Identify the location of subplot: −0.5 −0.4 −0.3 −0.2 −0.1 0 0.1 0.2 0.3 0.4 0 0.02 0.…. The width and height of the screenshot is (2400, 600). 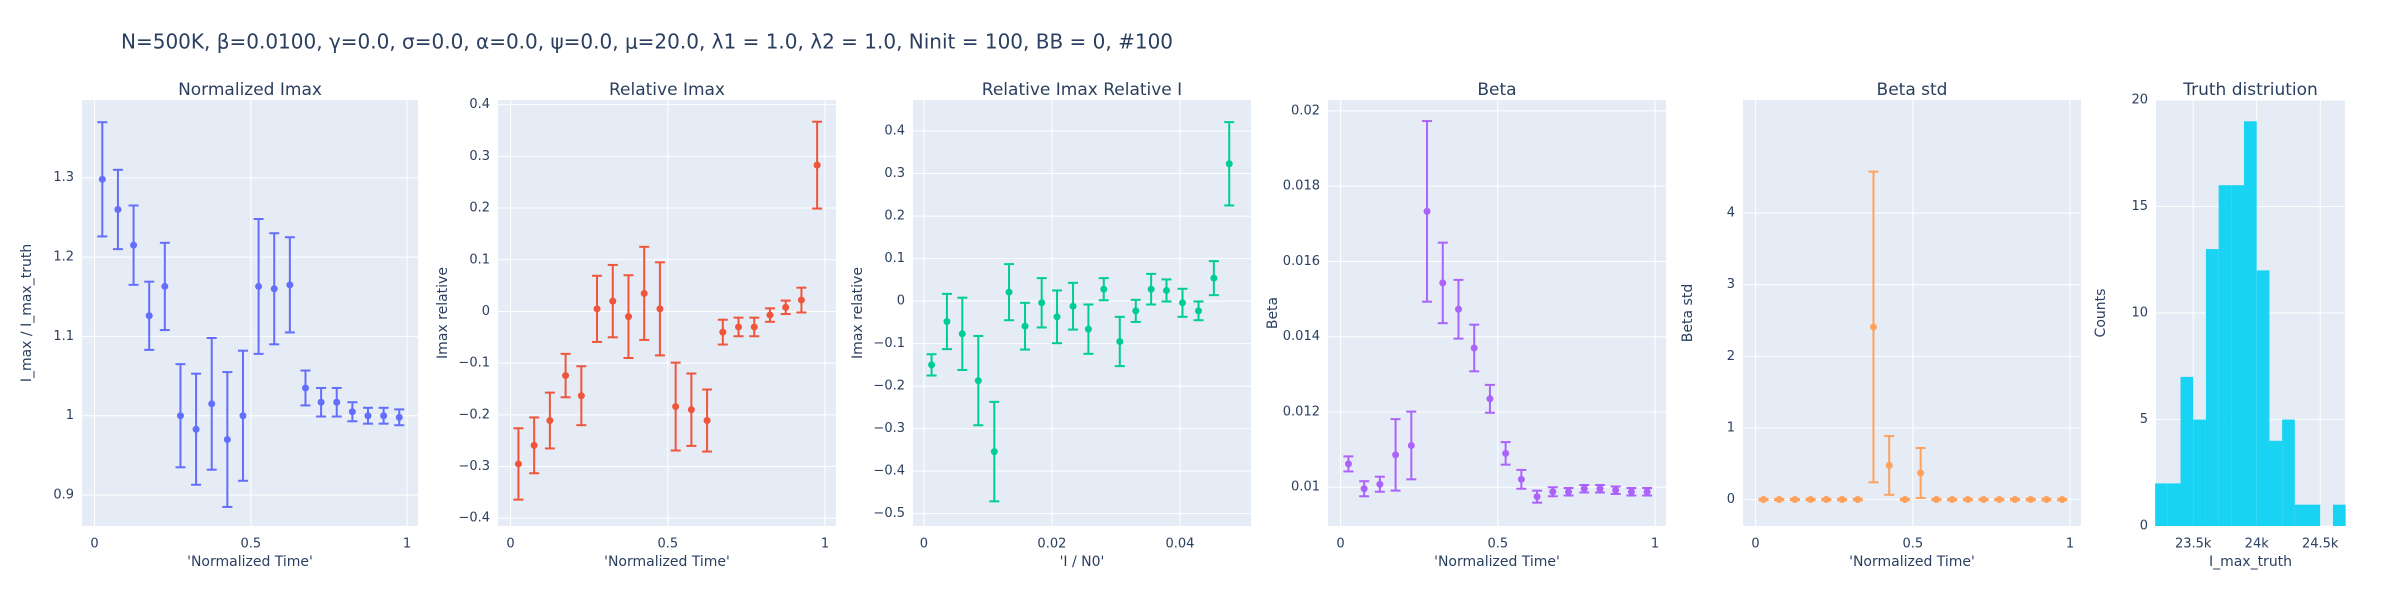
(1050, 325).